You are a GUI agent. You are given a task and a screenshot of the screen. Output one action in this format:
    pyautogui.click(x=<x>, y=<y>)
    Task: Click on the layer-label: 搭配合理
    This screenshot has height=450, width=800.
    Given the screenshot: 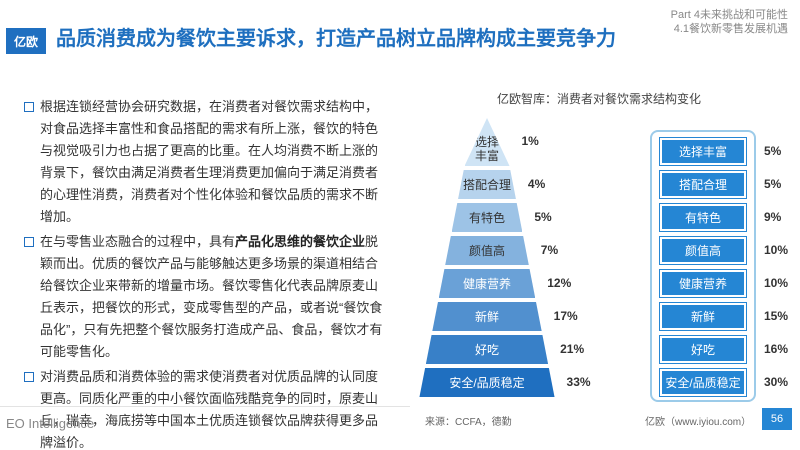 What is the action you would take?
    pyautogui.click(x=486, y=185)
    